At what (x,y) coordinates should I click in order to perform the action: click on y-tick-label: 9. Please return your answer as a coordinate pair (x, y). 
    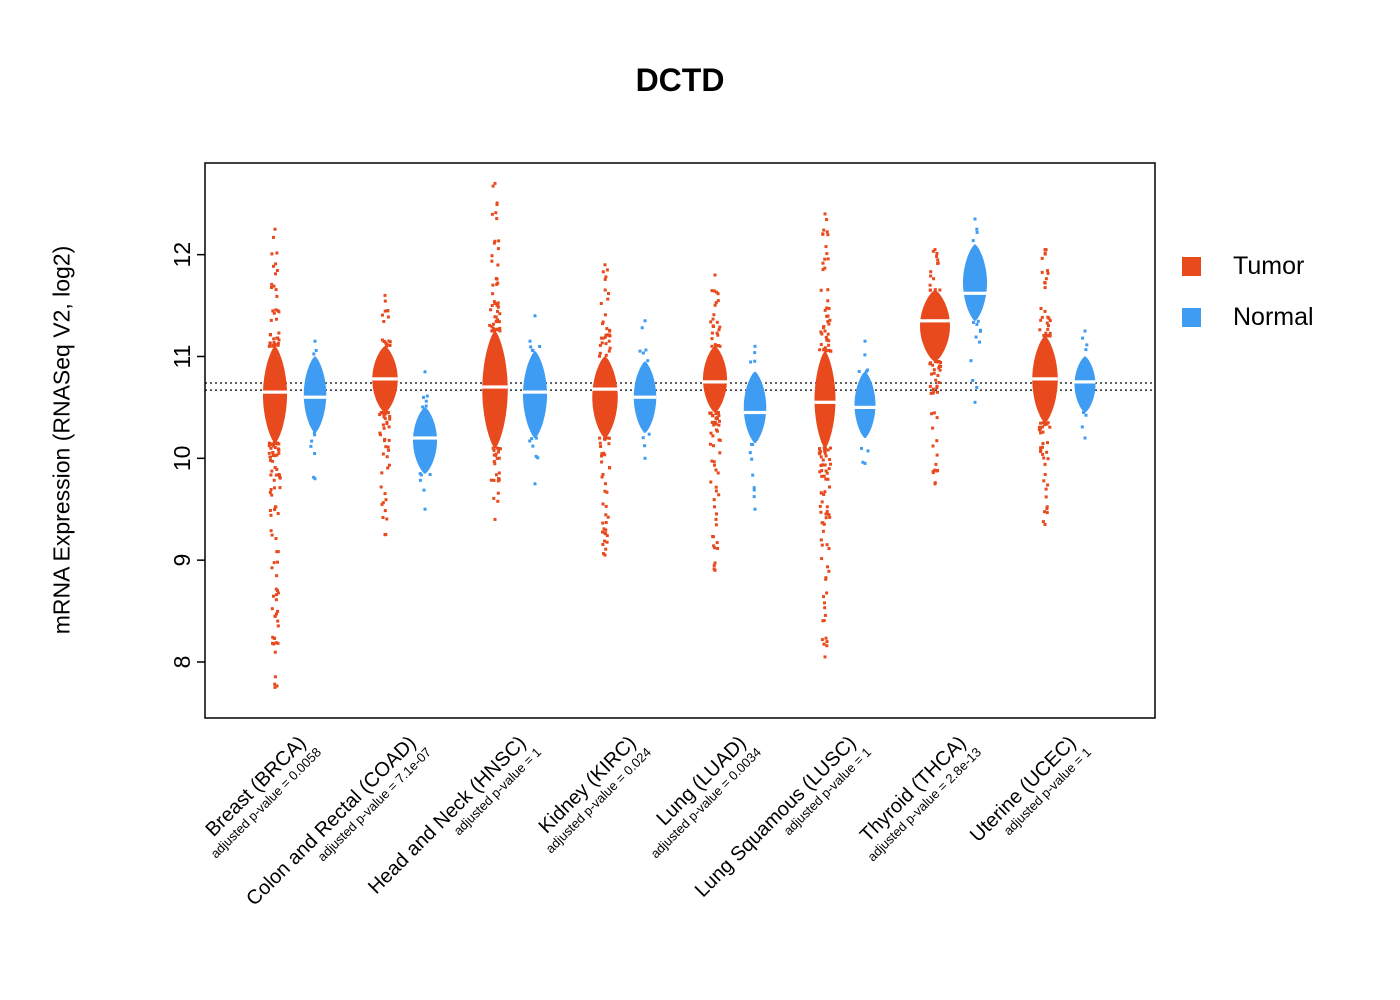
    Looking at the image, I should click on (182, 560).